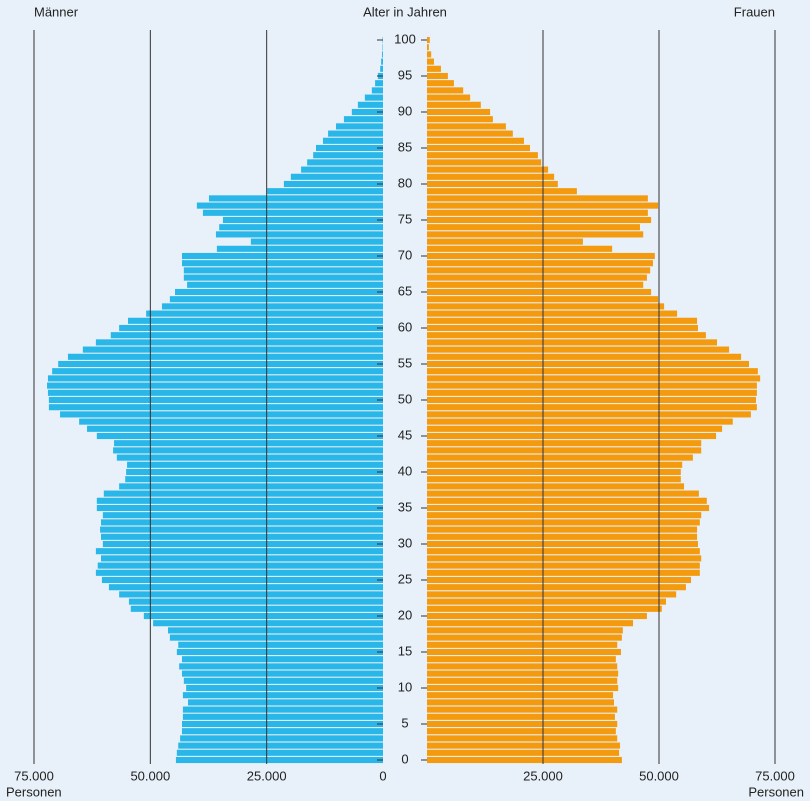 The width and height of the screenshot is (810, 801). I want to click on y-tick-label: 95, so click(405, 74).